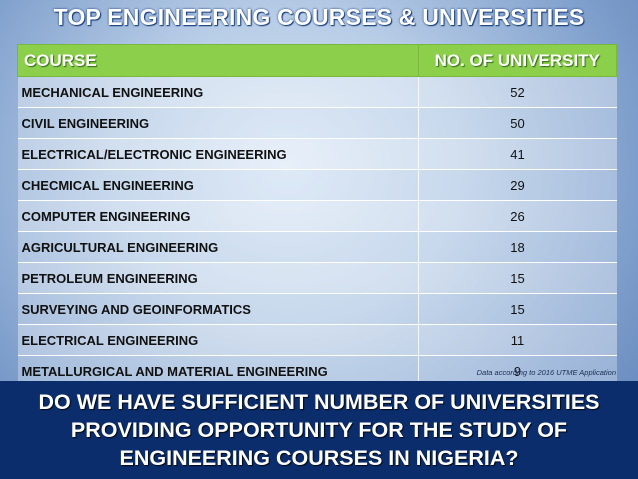 The width and height of the screenshot is (638, 479). I want to click on course-name: PETROLEUM ENGINEERING, so click(217, 278).